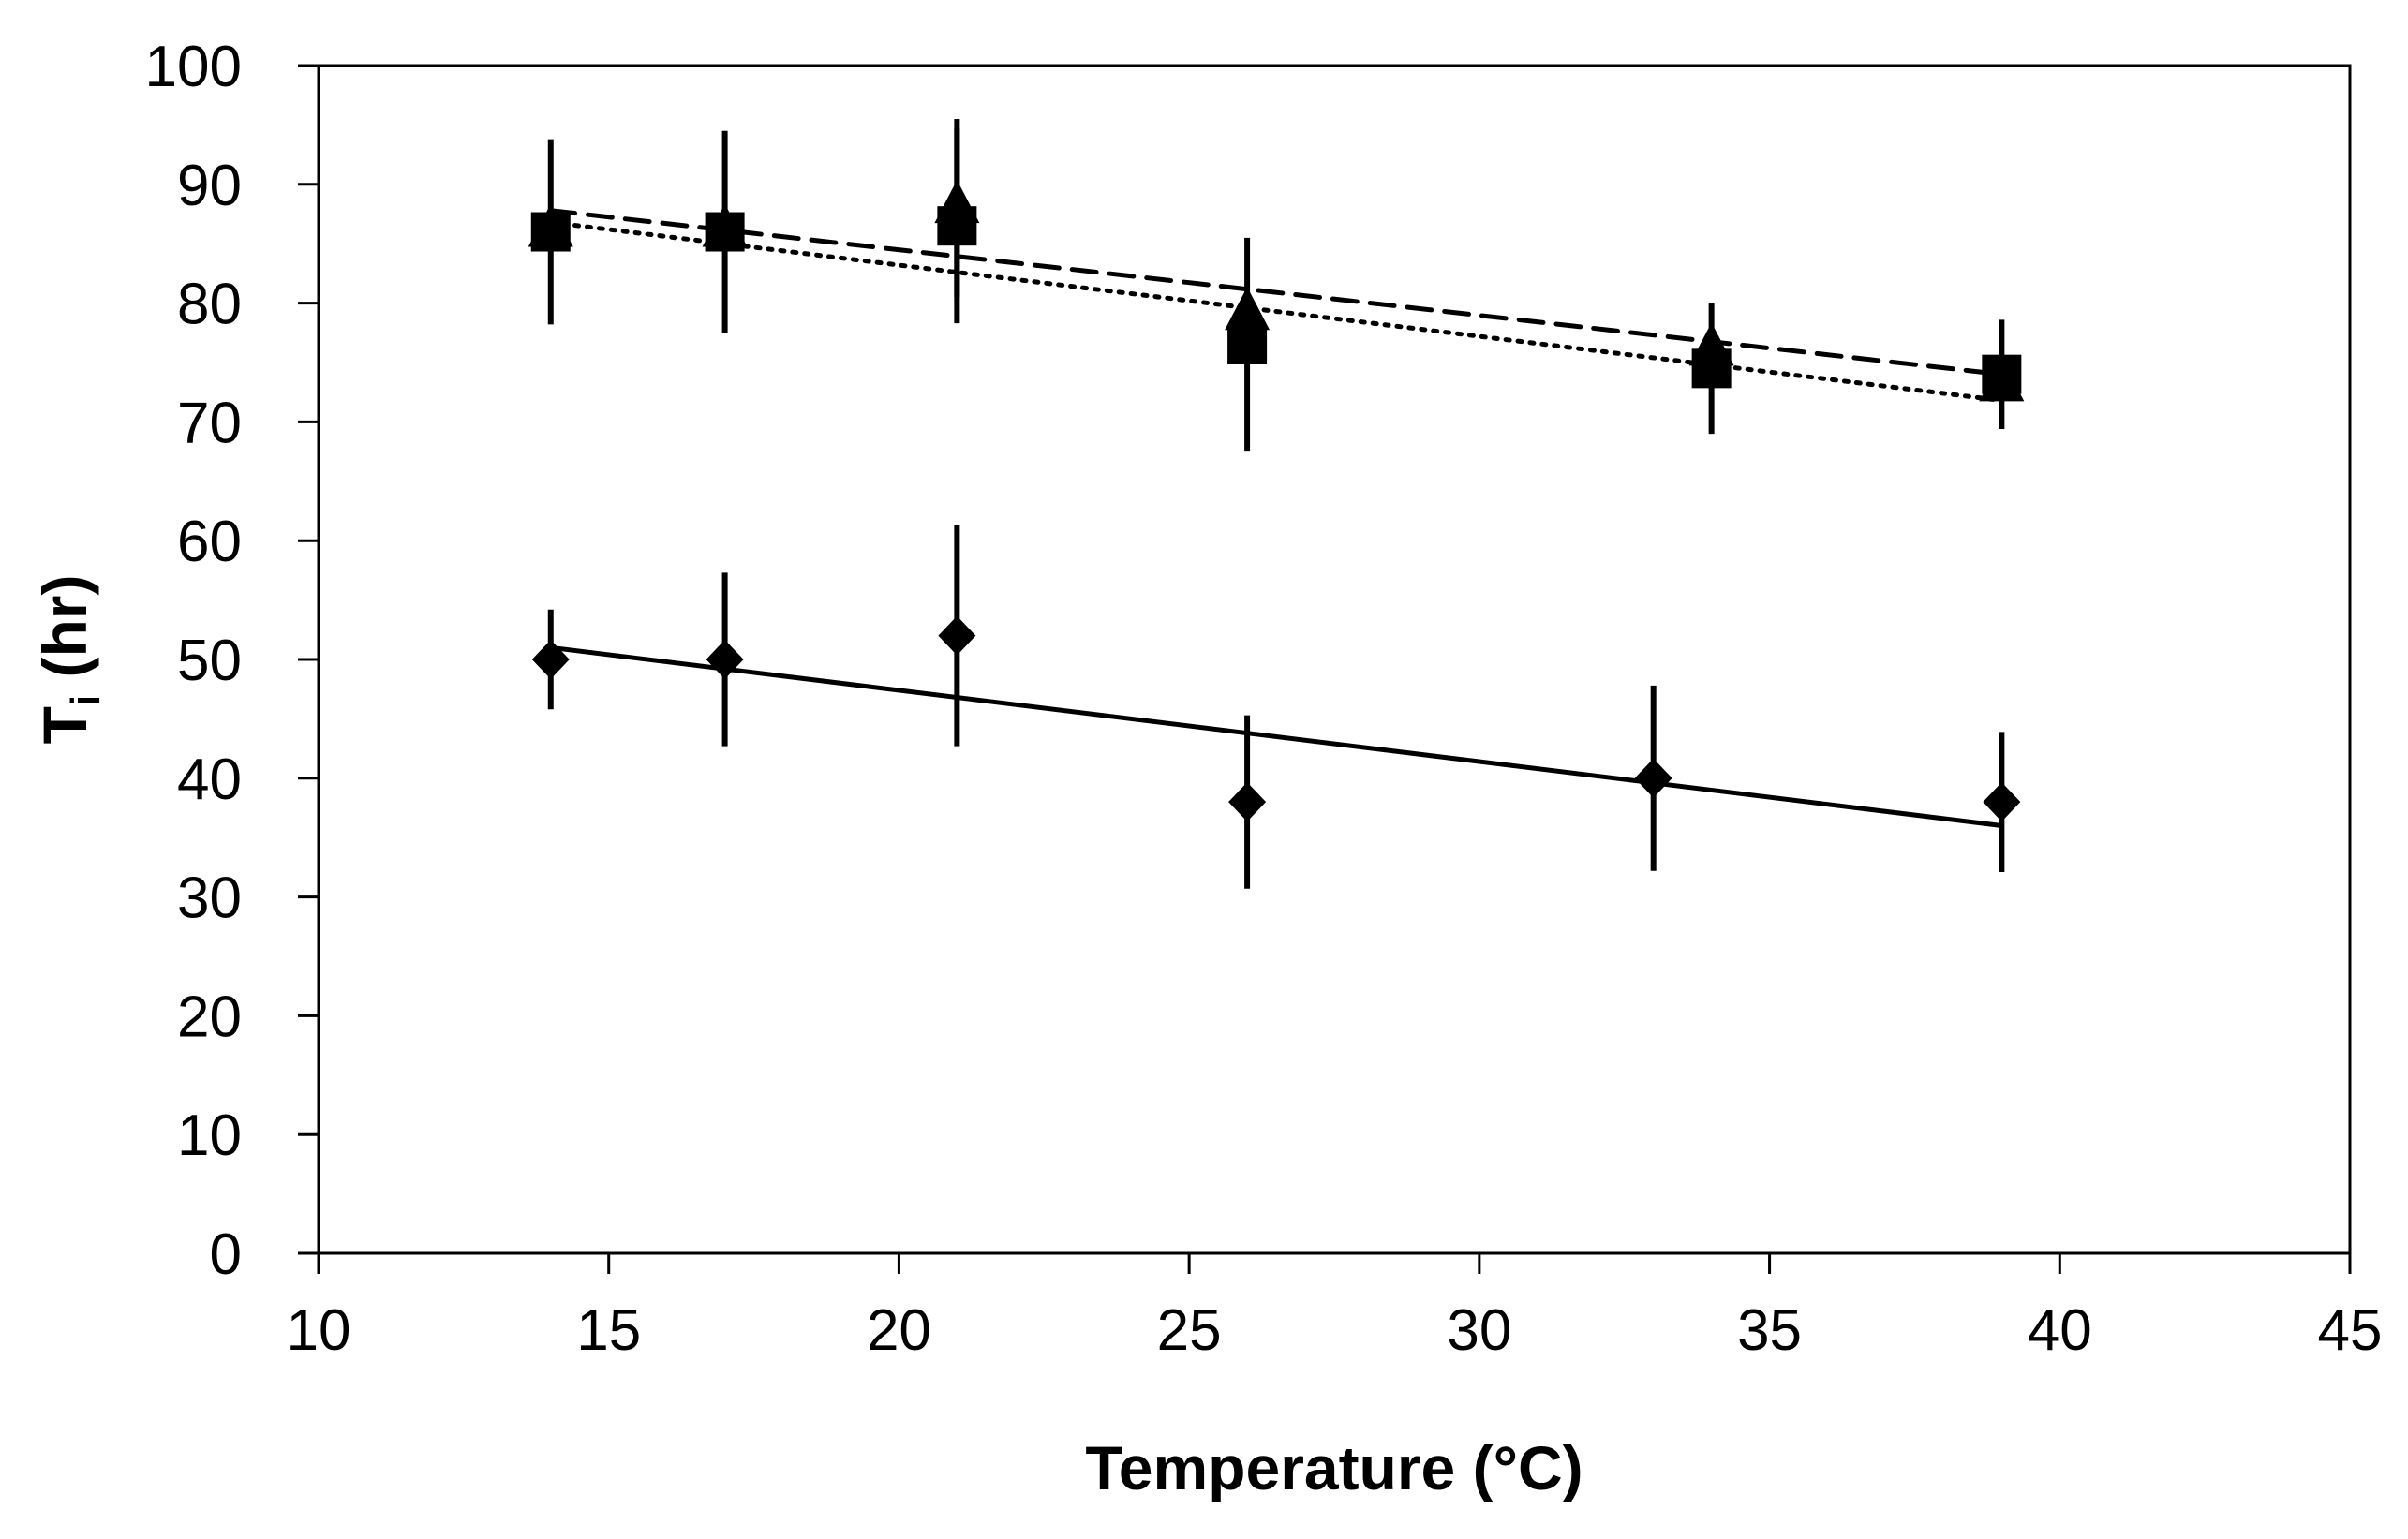 The width and height of the screenshot is (2408, 1539). Describe the element at coordinates (226, 1254) in the screenshot. I see `y-tick-label: 0` at that location.